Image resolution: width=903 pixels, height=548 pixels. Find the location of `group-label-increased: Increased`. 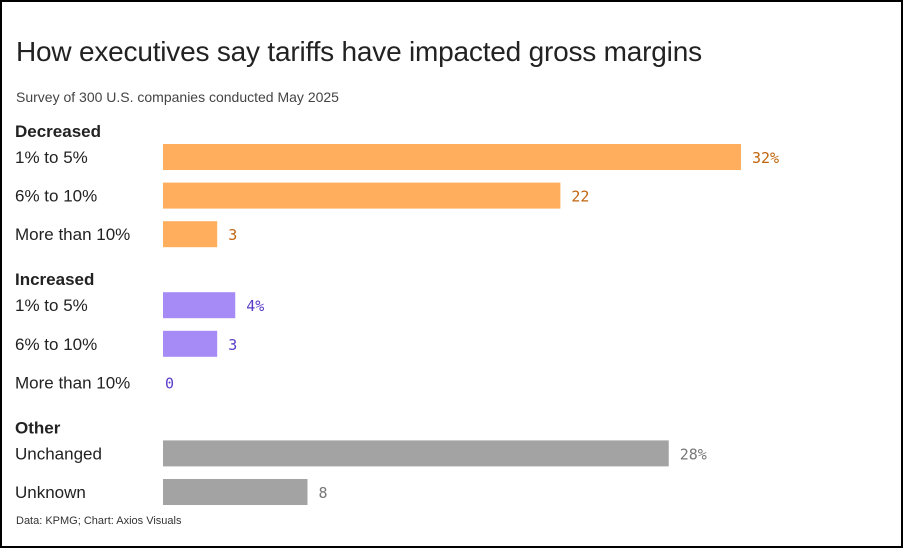

group-label-increased: Increased is located at coordinates (54, 279).